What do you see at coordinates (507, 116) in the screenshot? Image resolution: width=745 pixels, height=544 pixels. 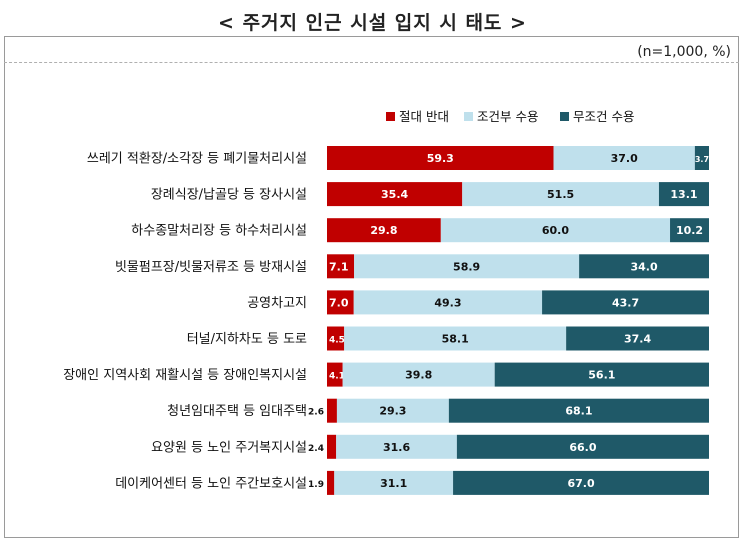 I see `legend-label-2: 조건부 수용` at bounding box center [507, 116].